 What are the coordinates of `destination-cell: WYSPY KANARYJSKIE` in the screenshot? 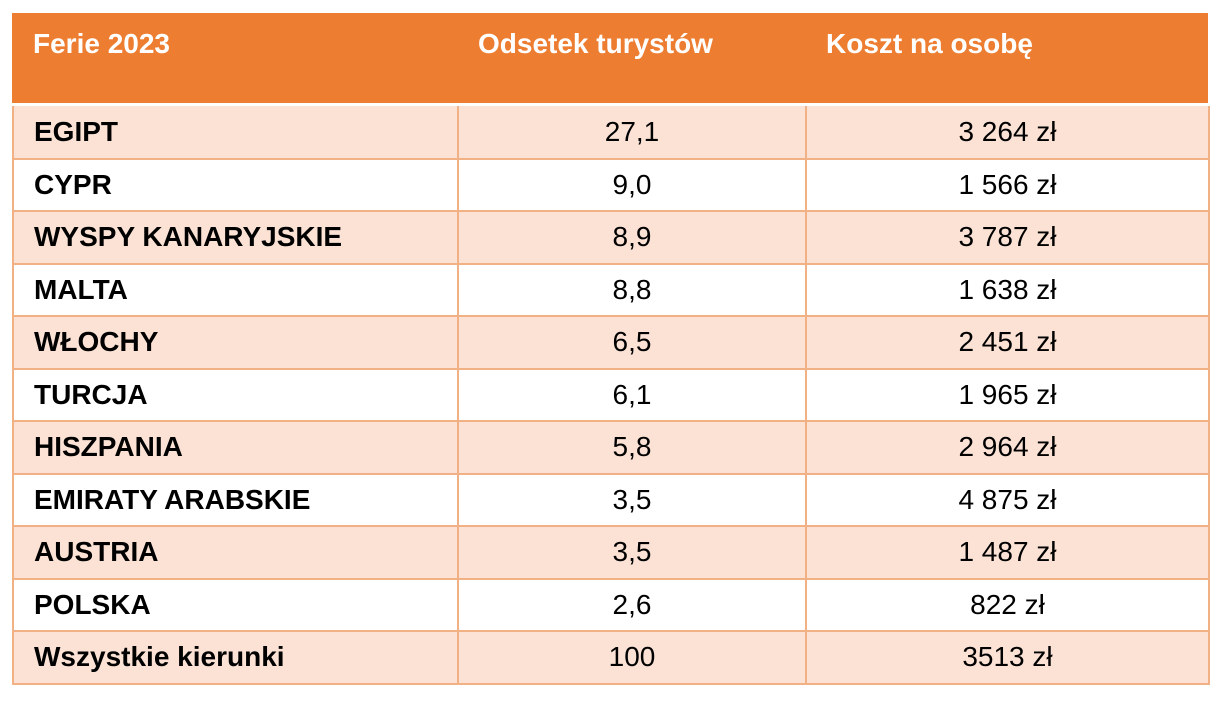 It's located at (235, 237).